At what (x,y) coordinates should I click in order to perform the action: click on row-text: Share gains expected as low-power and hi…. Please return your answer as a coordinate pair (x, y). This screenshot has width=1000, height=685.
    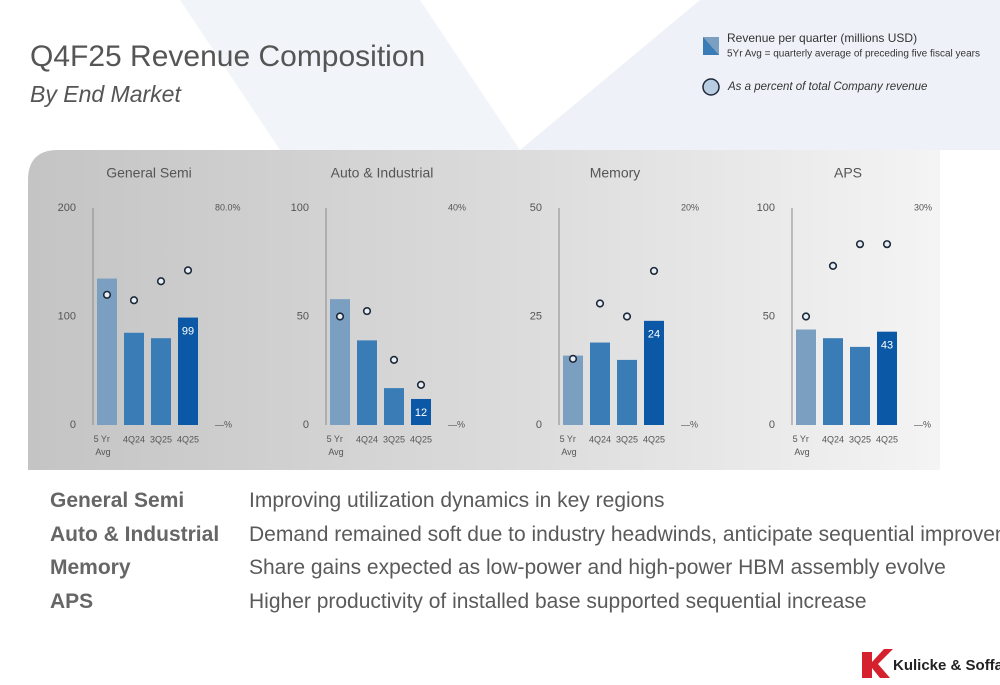
    Looking at the image, I should click on (597, 568).